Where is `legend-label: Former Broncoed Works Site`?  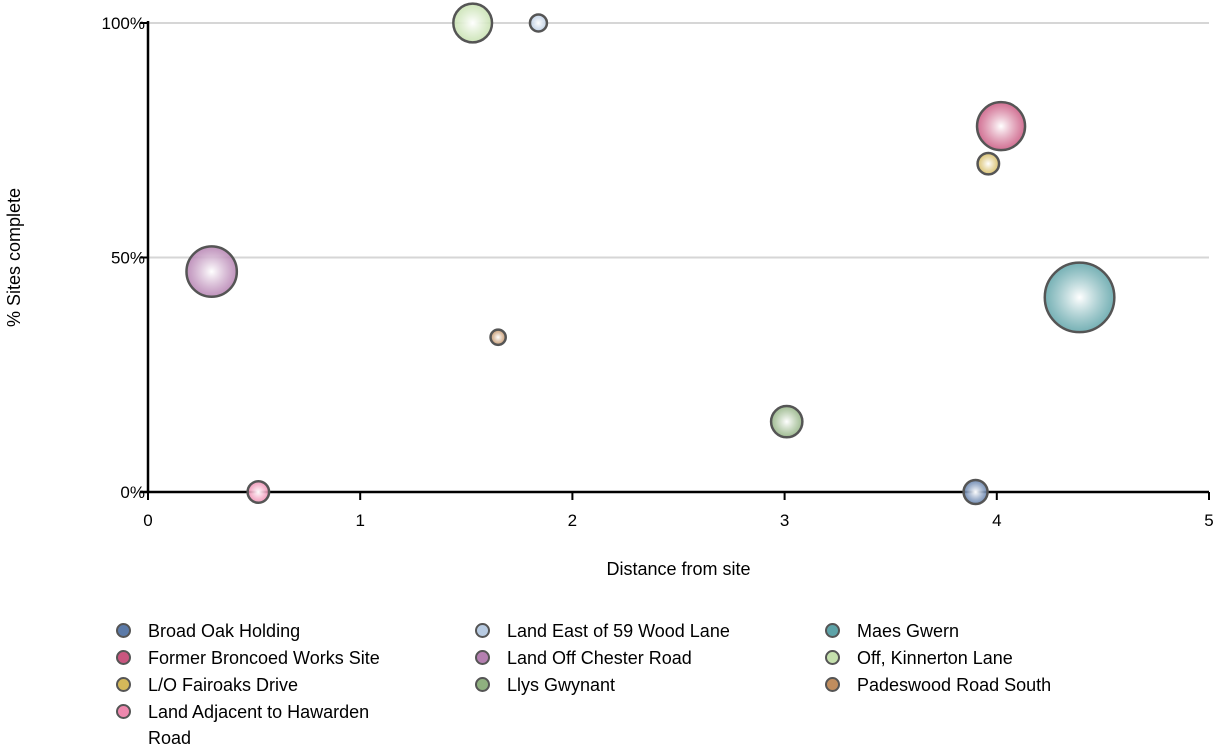
legend-label: Former Broncoed Works Site is located at coordinates (264, 658).